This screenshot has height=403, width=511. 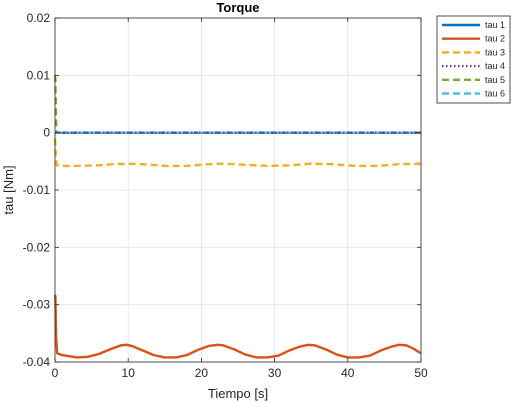 What do you see at coordinates (238, 393) in the screenshot?
I see `x-axis-label: Tiempo [s]` at bounding box center [238, 393].